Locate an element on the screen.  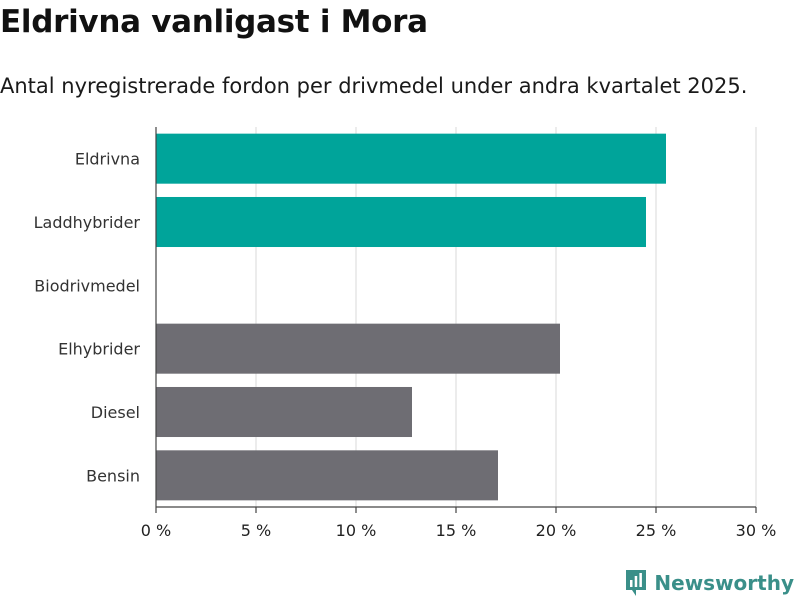
x-tick-label: 5 % is located at coordinates (256, 530).